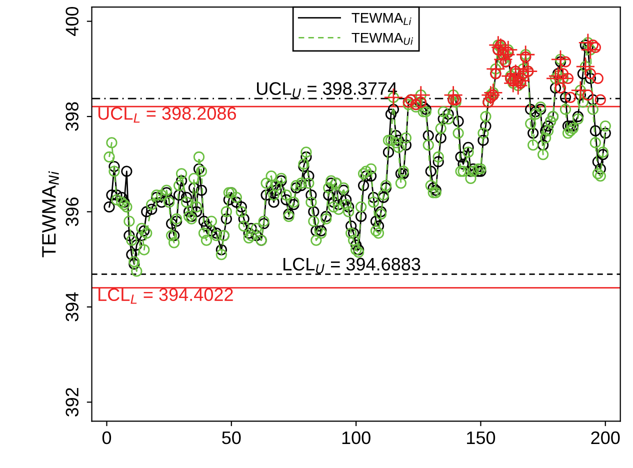  Describe the element at coordinates (605, 437) in the screenshot. I see `x-tick-label: 200` at that location.